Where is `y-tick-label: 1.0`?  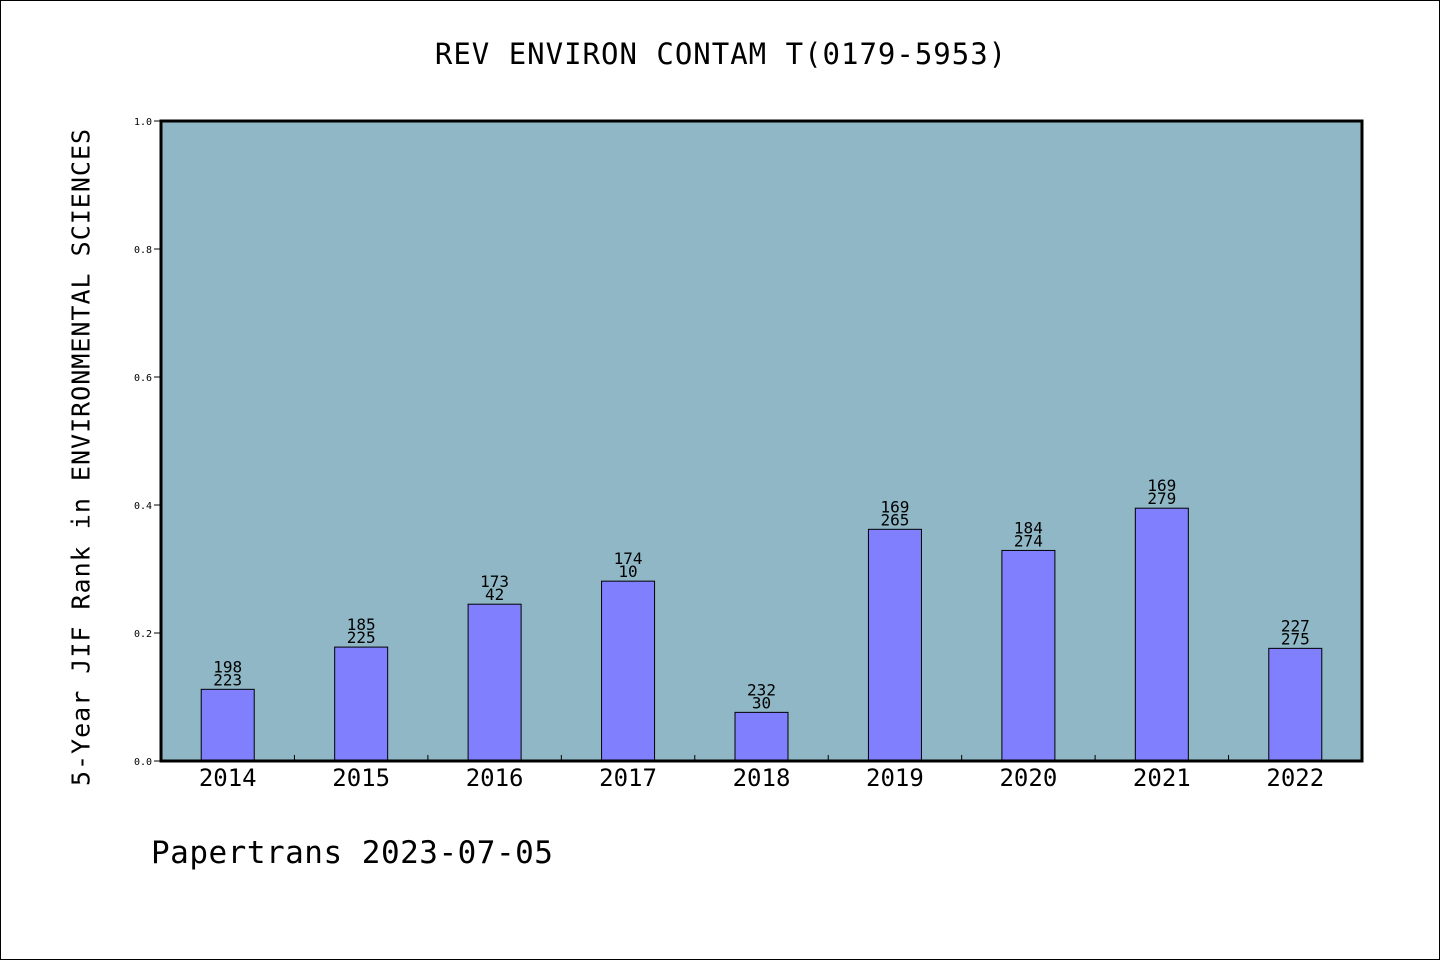
y-tick-label: 1.0 is located at coordinates (143, 122).